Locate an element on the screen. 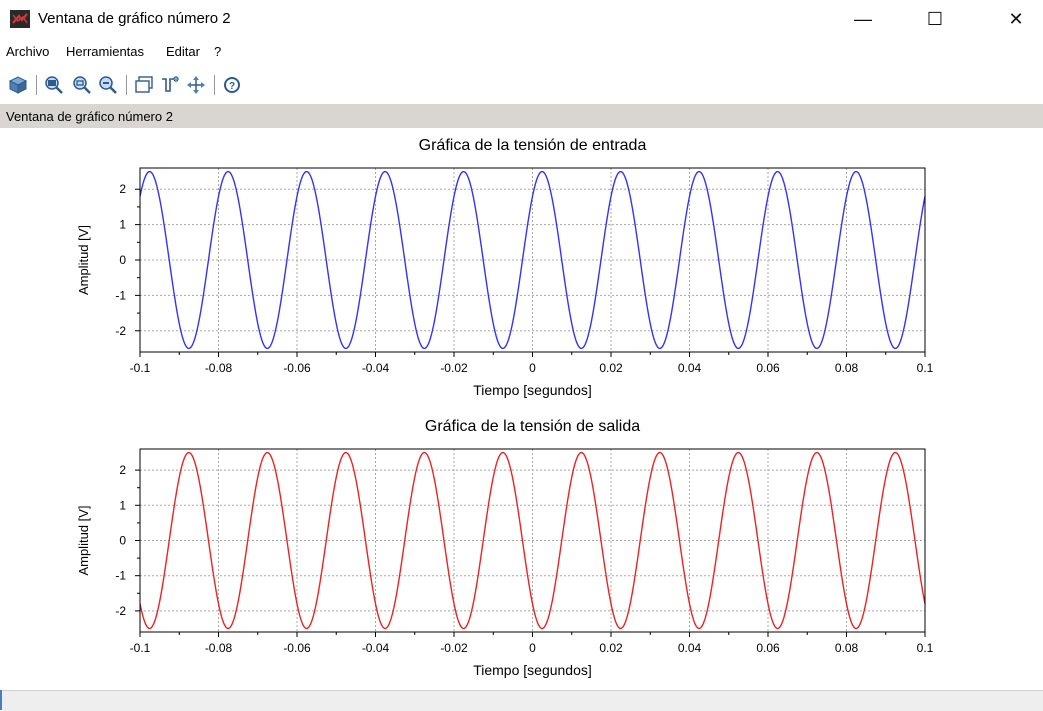 The image size is (1043, 711). maximize-button: ☐ is located at coordinates (935, 19).